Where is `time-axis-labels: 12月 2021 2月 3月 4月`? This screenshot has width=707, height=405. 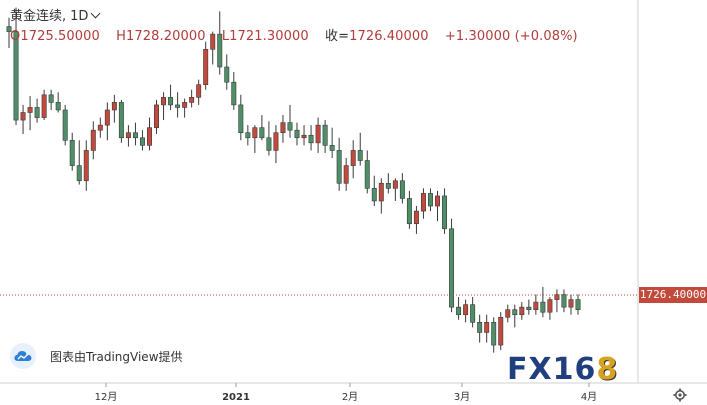 time-axis-labels: 12月 2021 2月 3月 4月 is located at coordinates (346, 393).